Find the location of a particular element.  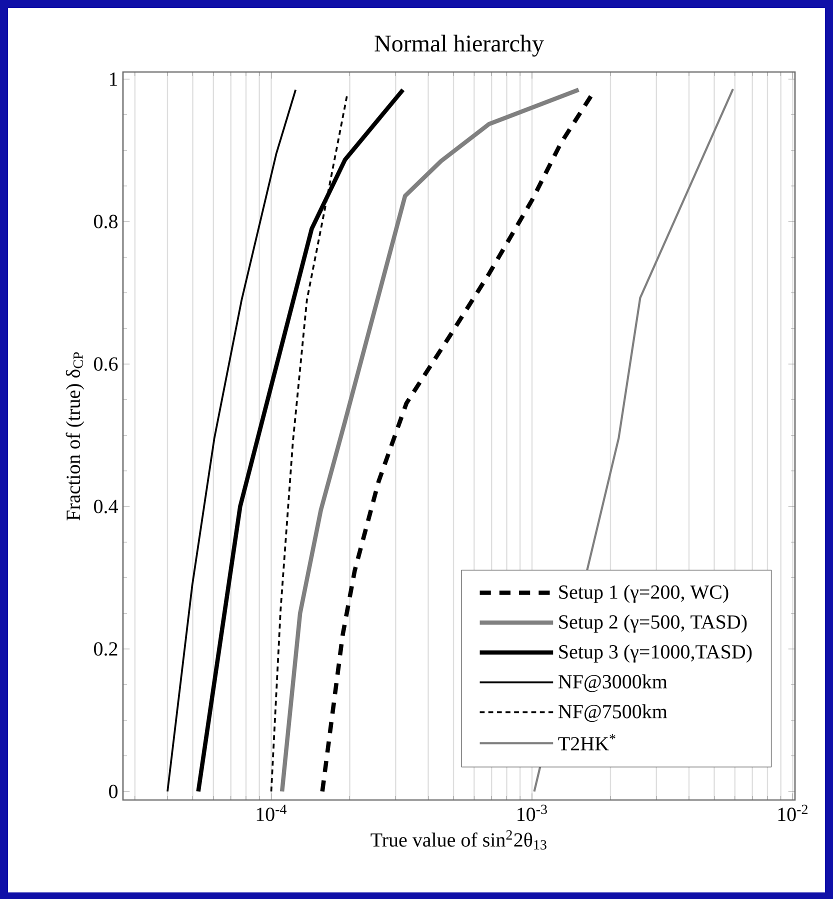

x-tick-label: 10$^{-2}$ is located at coordinates (793, 813).